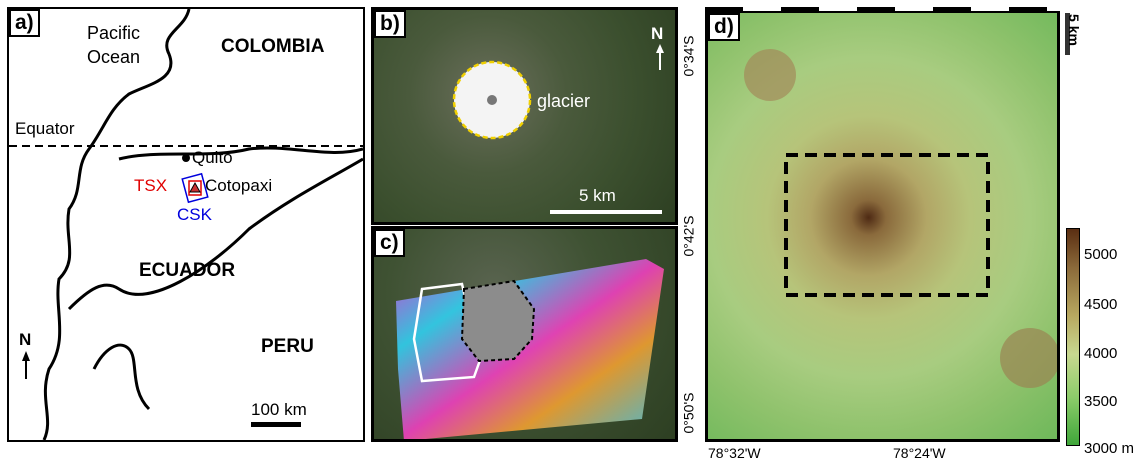 This screenshot has width=1143, height=466. I want to click on colorbar-tick-3500: 3500, so click(1101, 401).